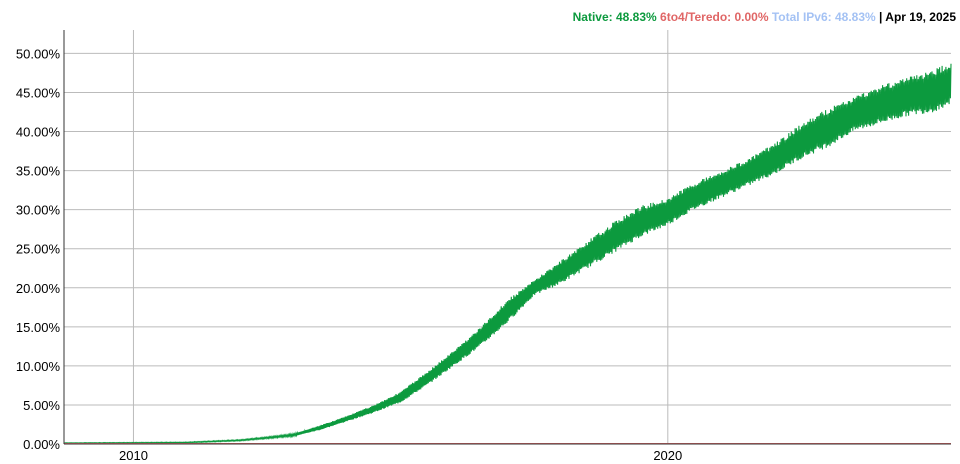 This screenshot has height=464, width=960. Describe the element at coordinates (38, 366) in the screenshot. I see `y-tick-label: 10.00%` at that location.